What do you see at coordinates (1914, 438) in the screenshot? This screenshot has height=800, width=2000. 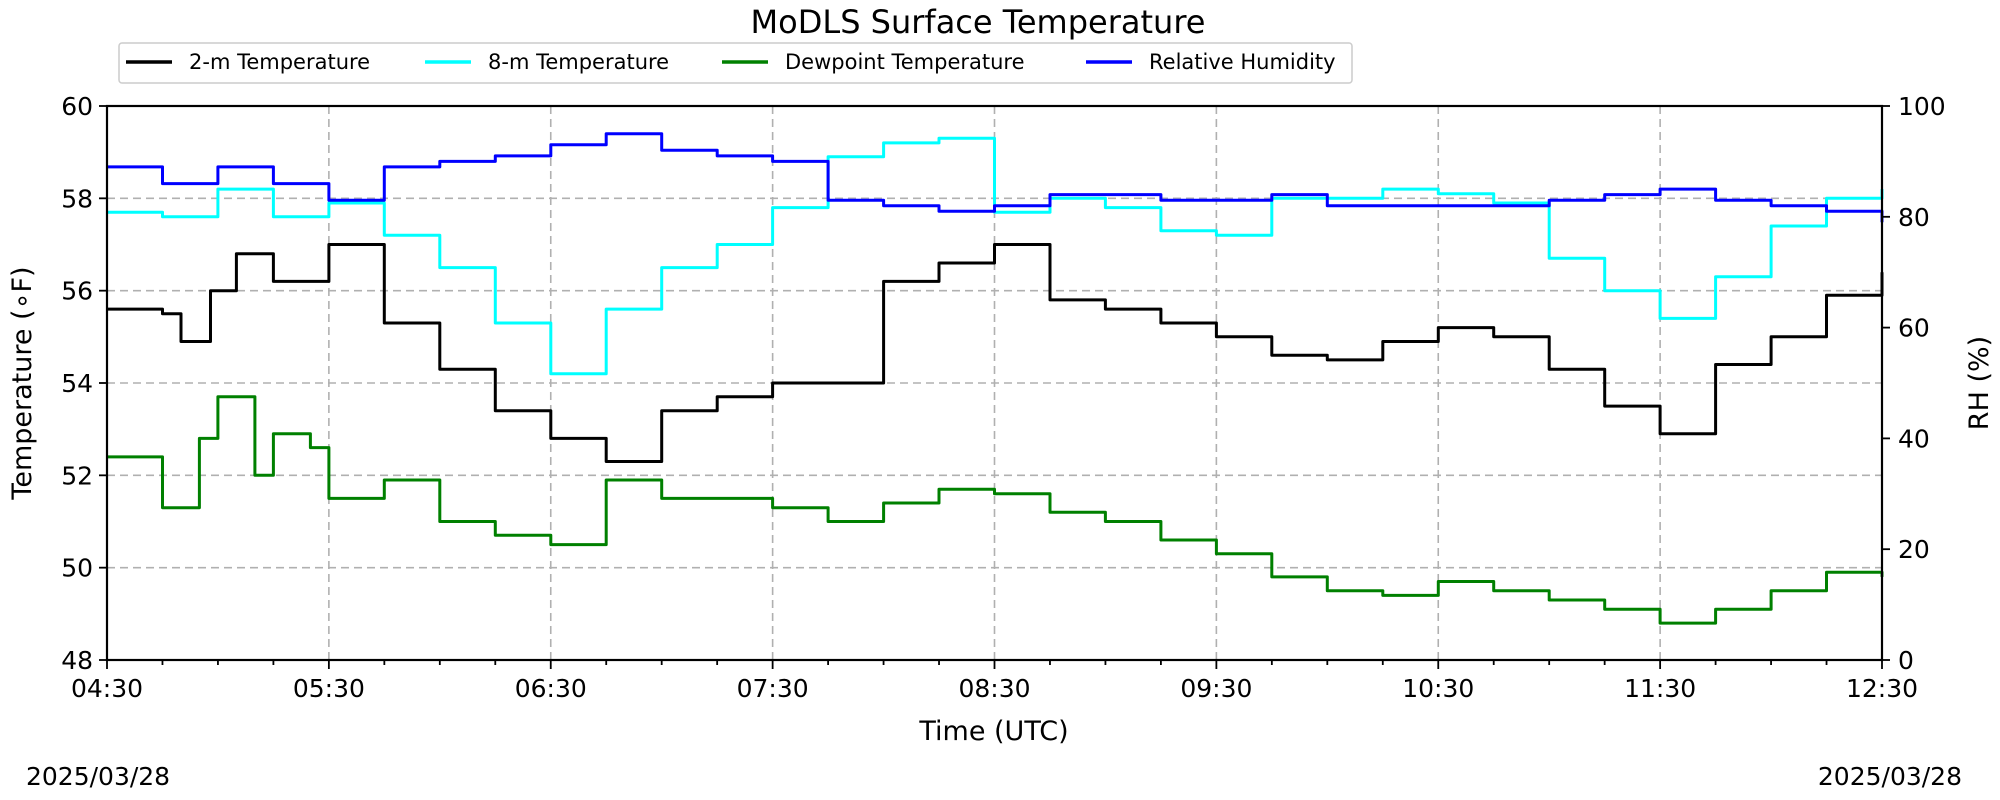 I see `y2-tick-label: 40` at bounding box center [1914, 438].